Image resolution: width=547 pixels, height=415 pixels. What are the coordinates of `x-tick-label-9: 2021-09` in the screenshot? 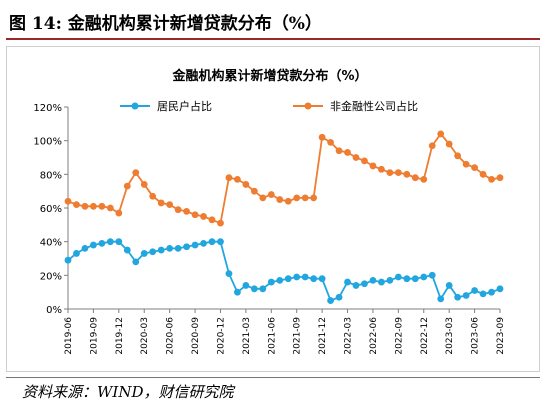 It's located at (298, 336).